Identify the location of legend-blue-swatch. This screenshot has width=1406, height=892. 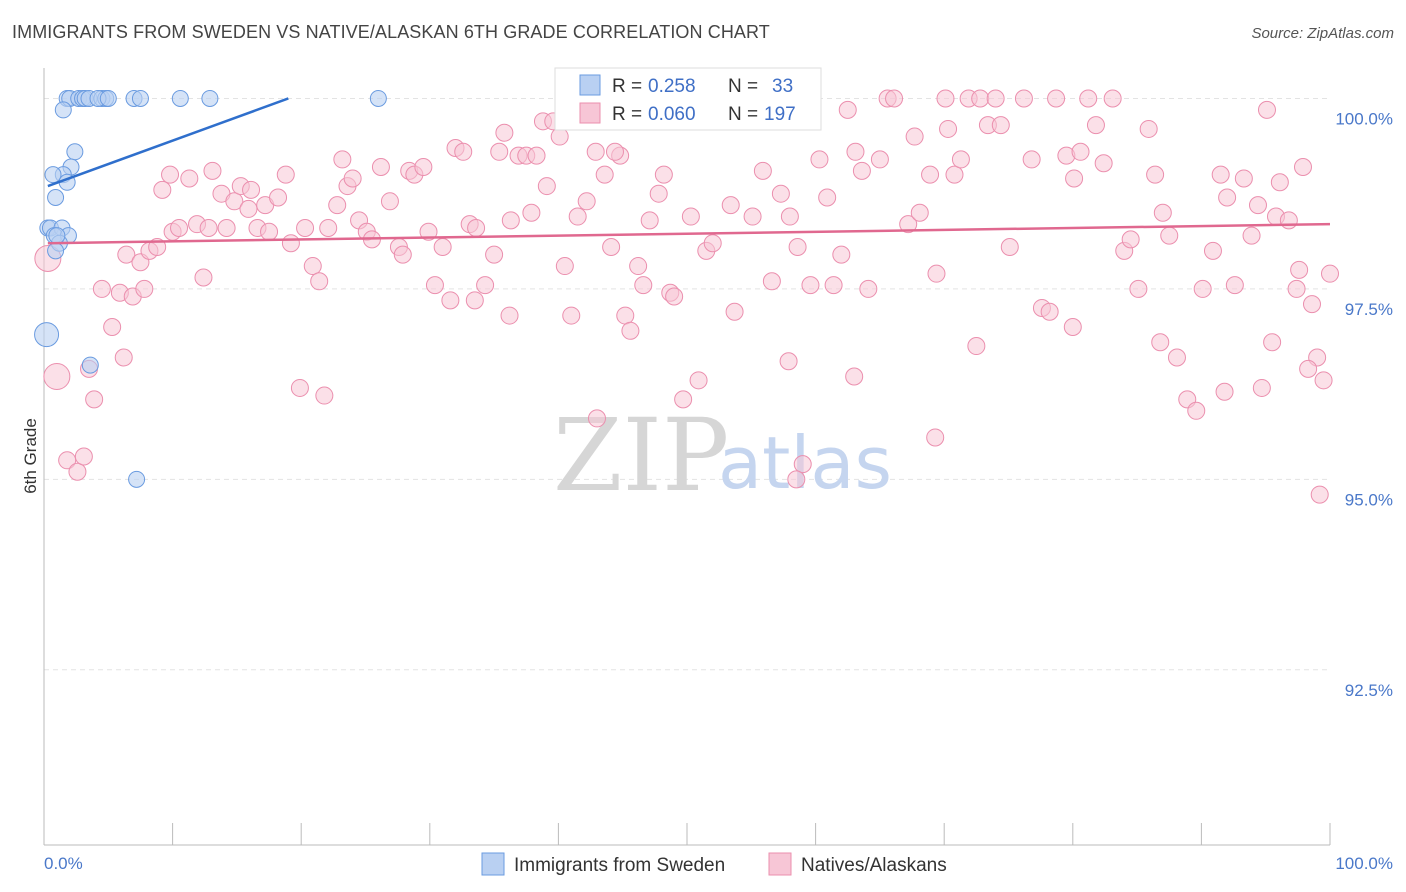
(493, 864).